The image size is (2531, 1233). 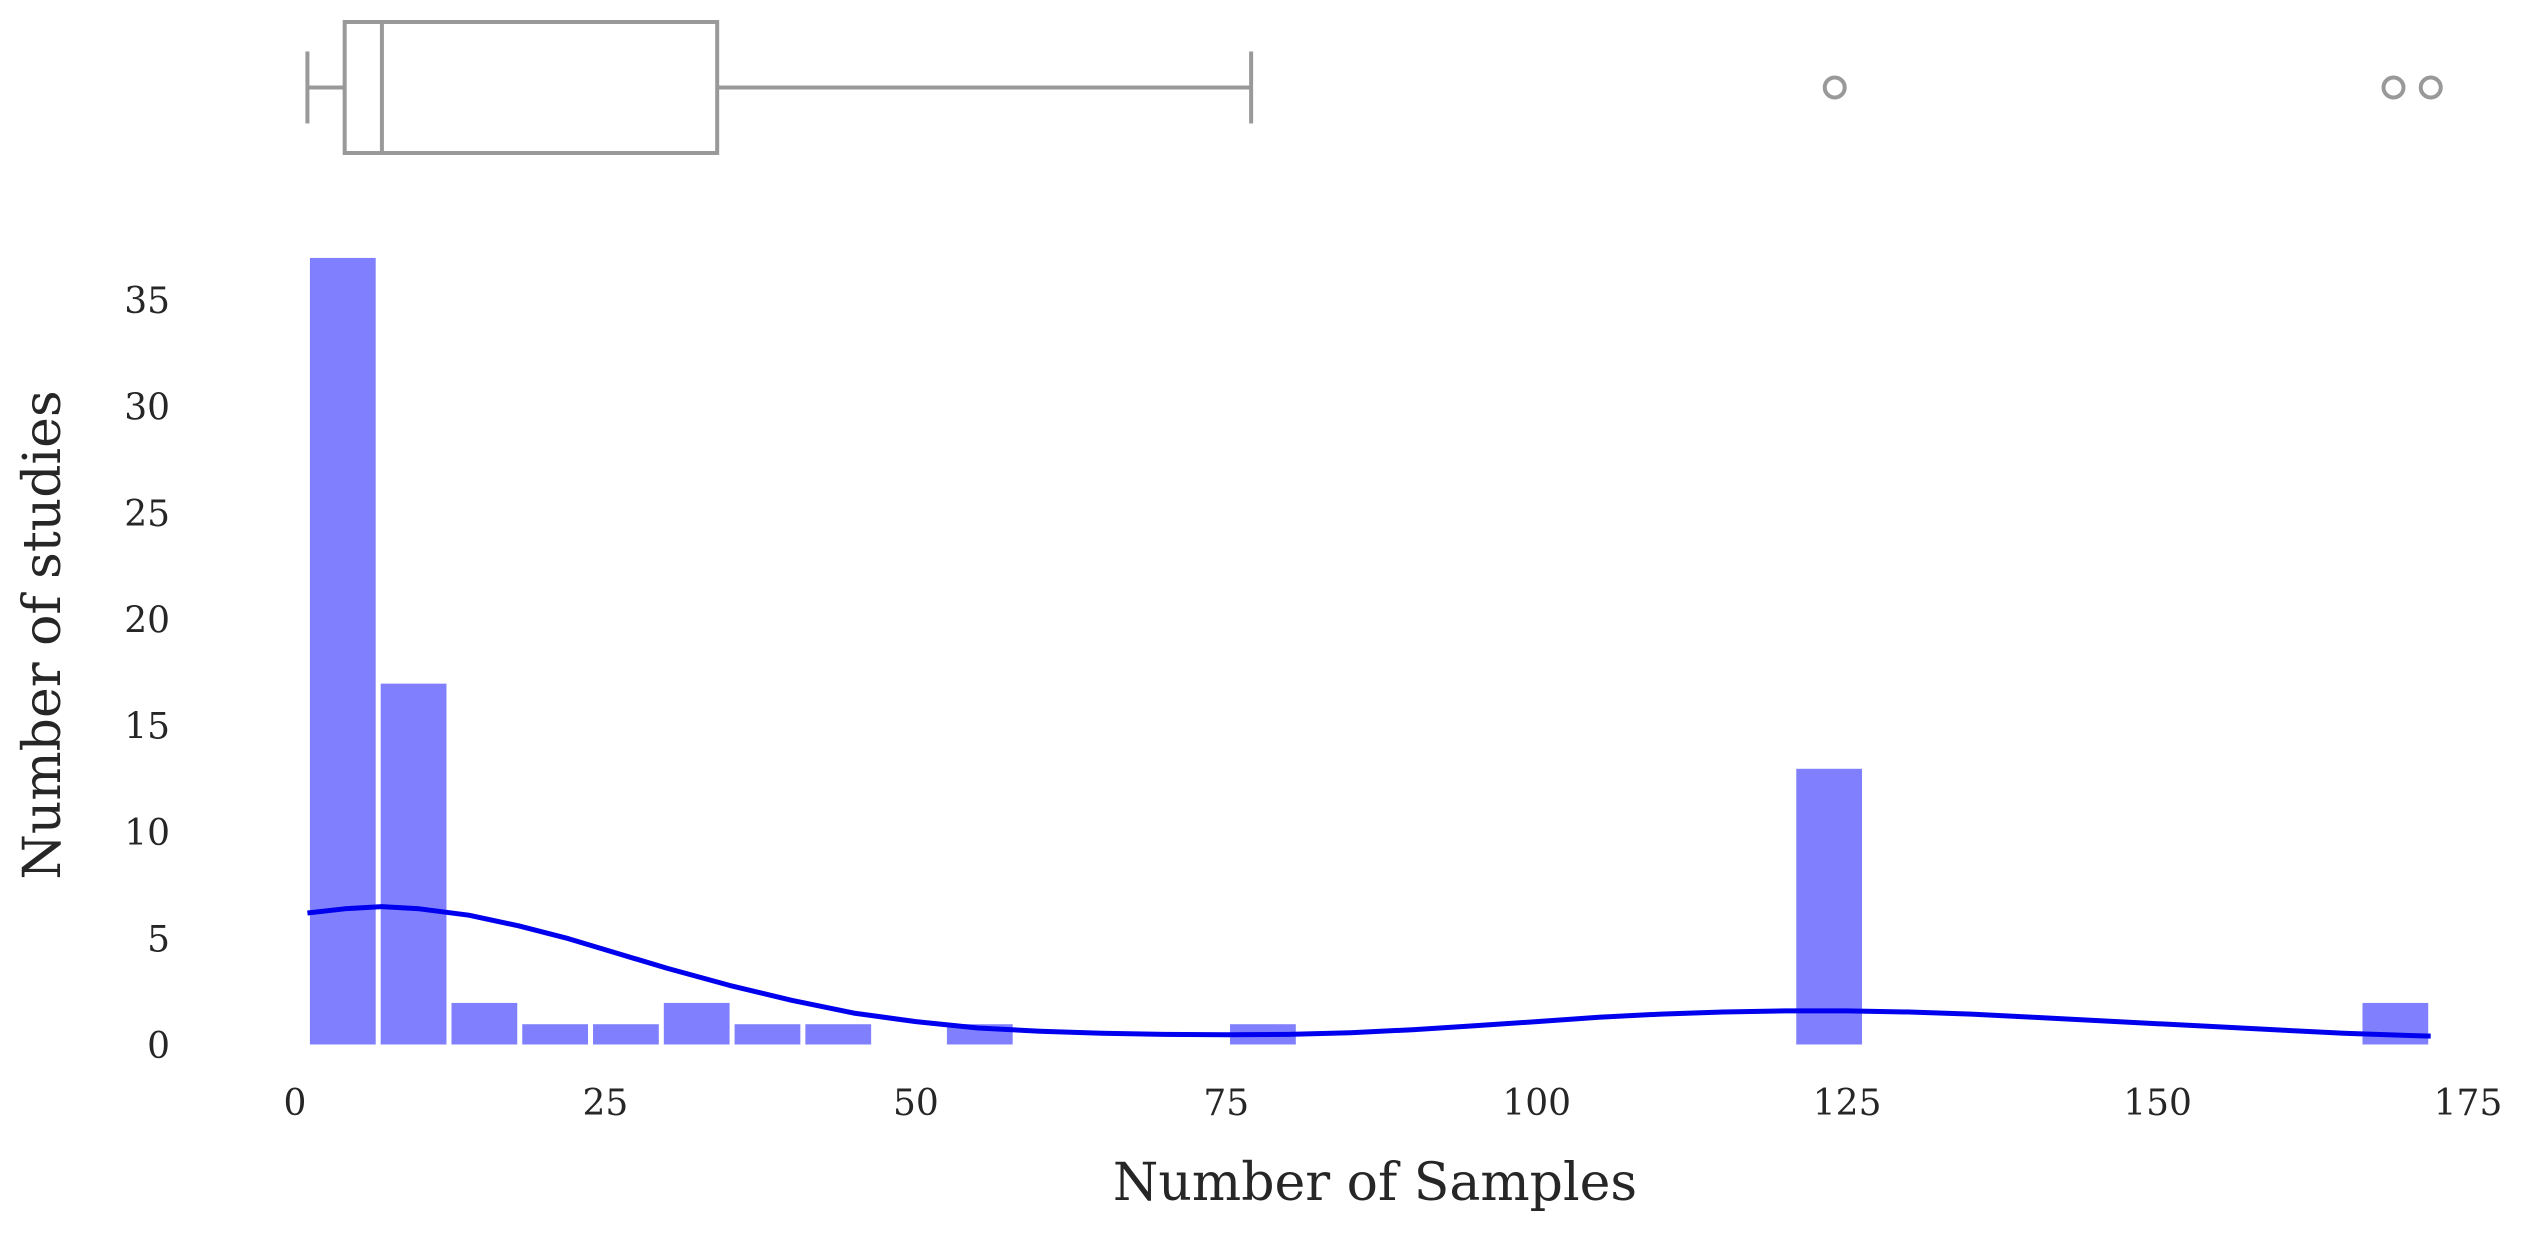 What do you see at coordinates (295, 1103) in the screenshot?
I see `x-tick-label-0: 0` at bounding box center [295, 1103].